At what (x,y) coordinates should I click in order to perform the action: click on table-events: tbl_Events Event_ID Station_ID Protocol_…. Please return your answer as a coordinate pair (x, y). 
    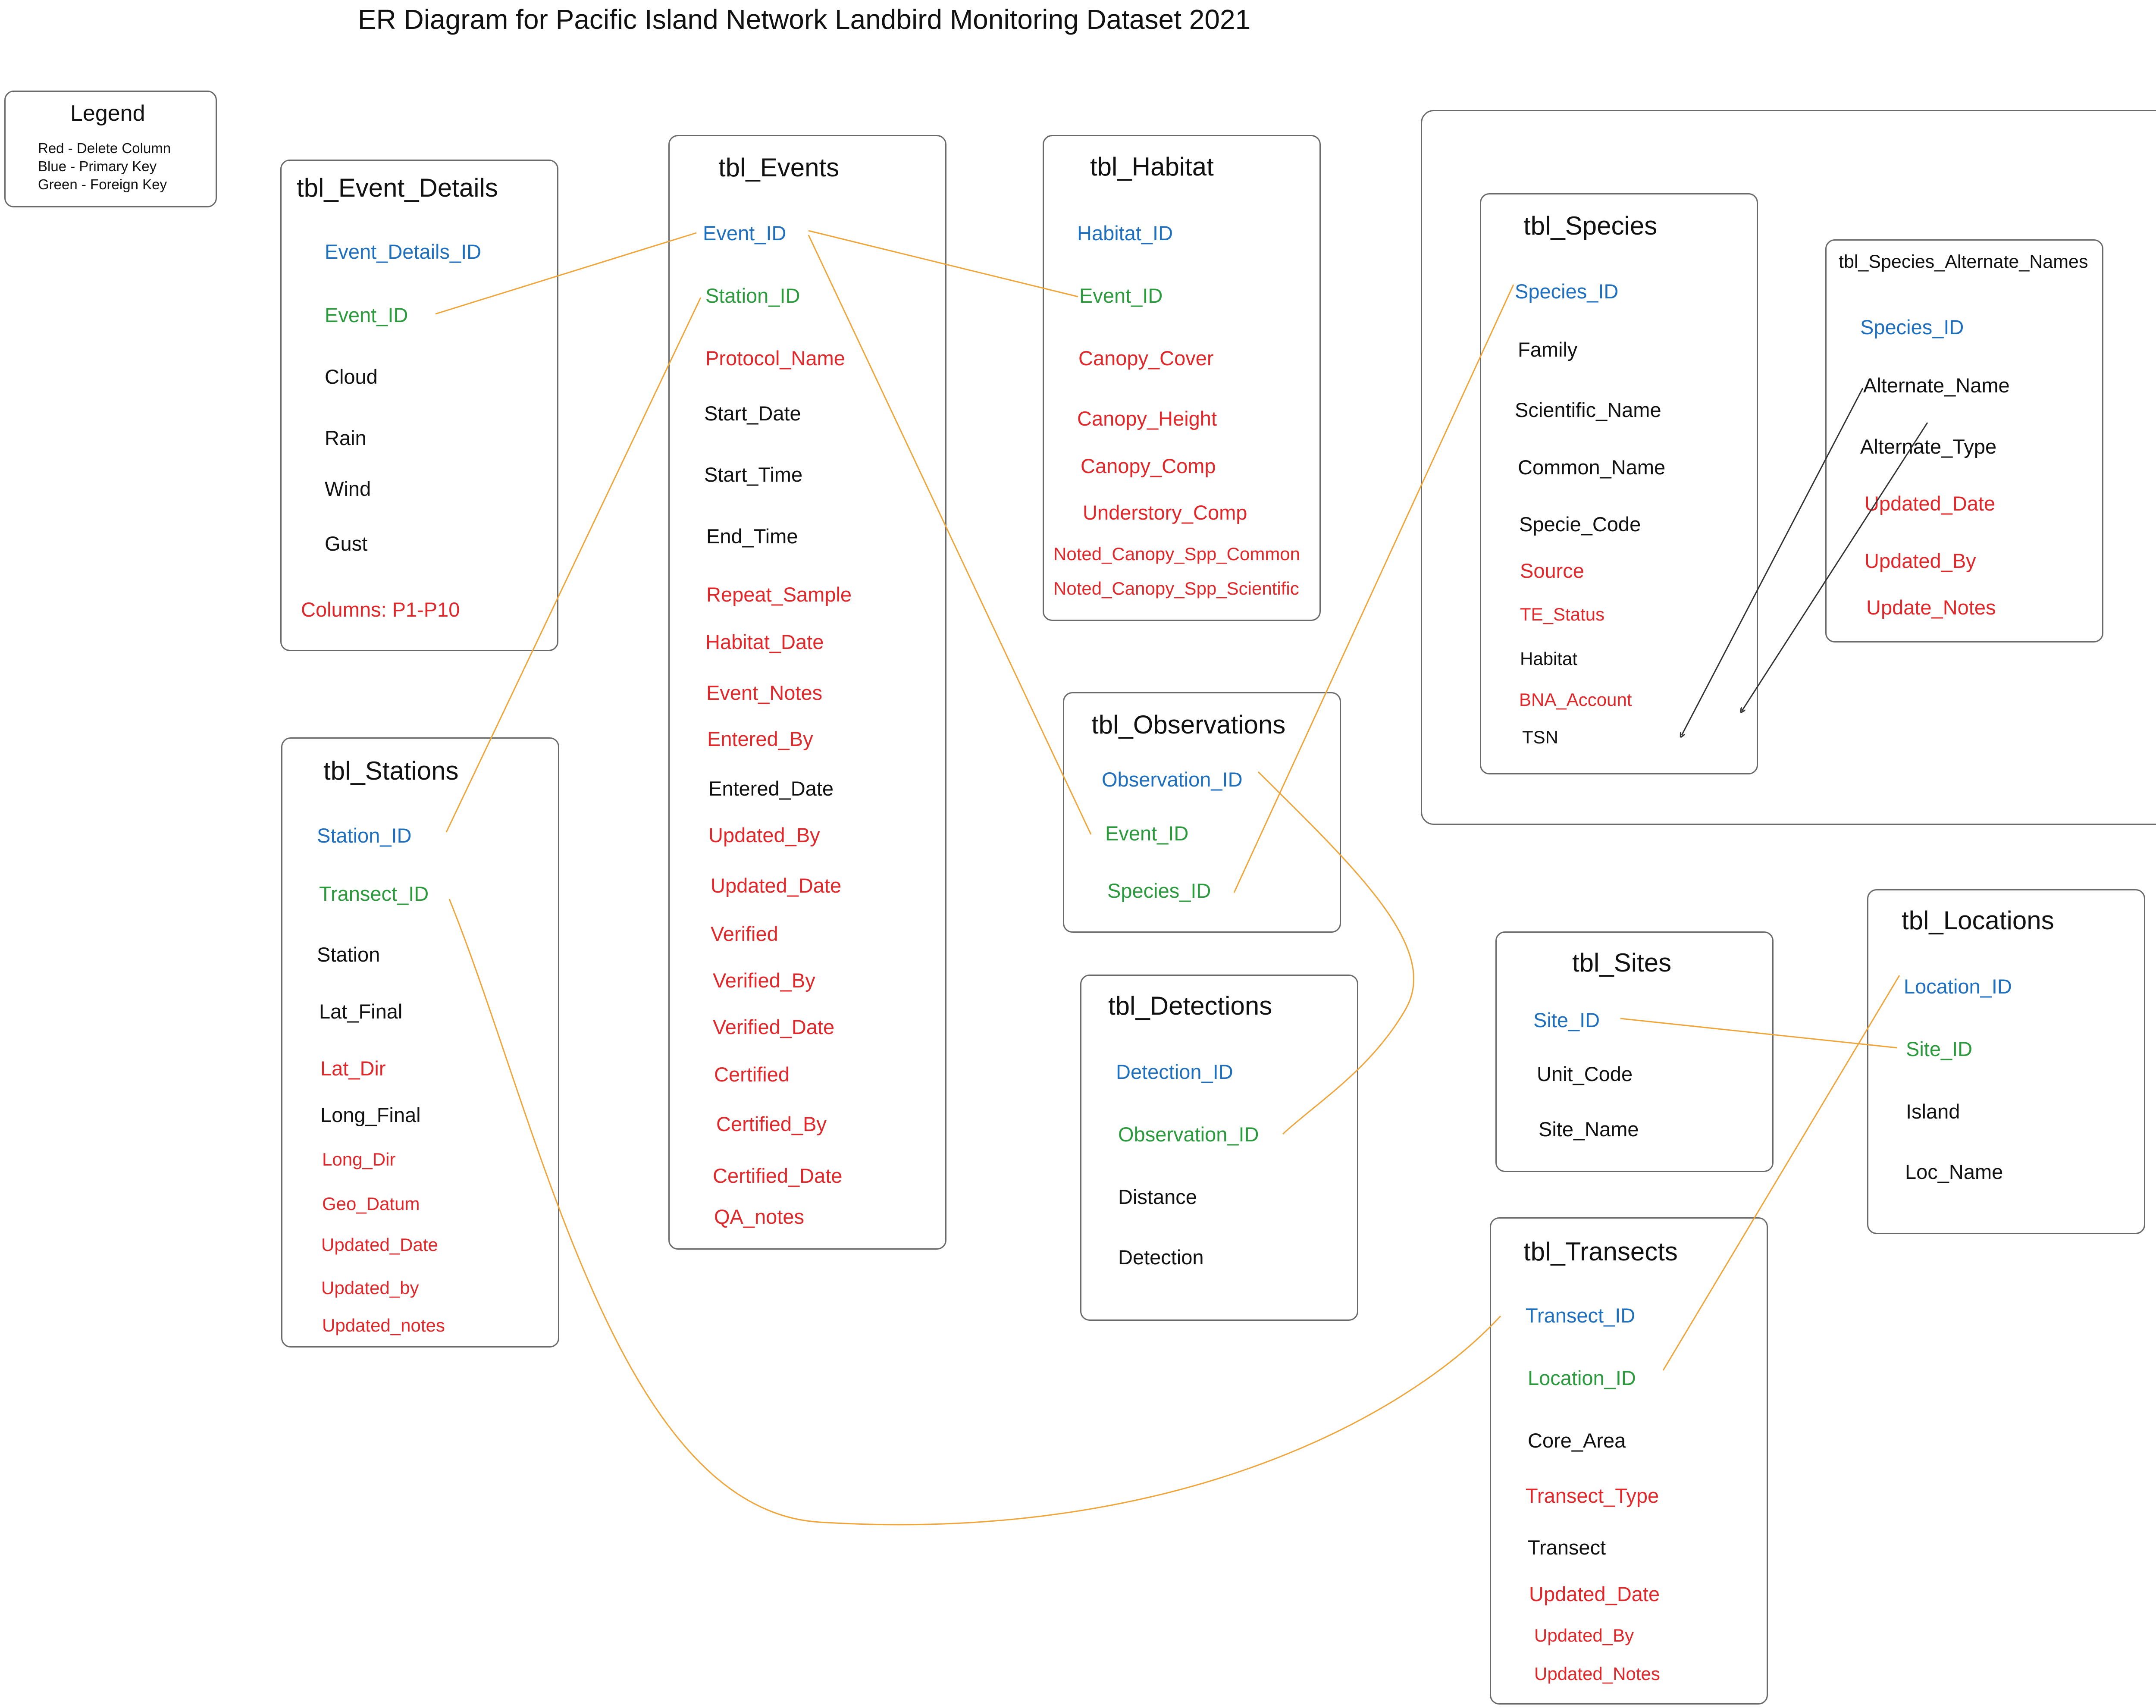
    Looking at the image, I should click on (807, 692).